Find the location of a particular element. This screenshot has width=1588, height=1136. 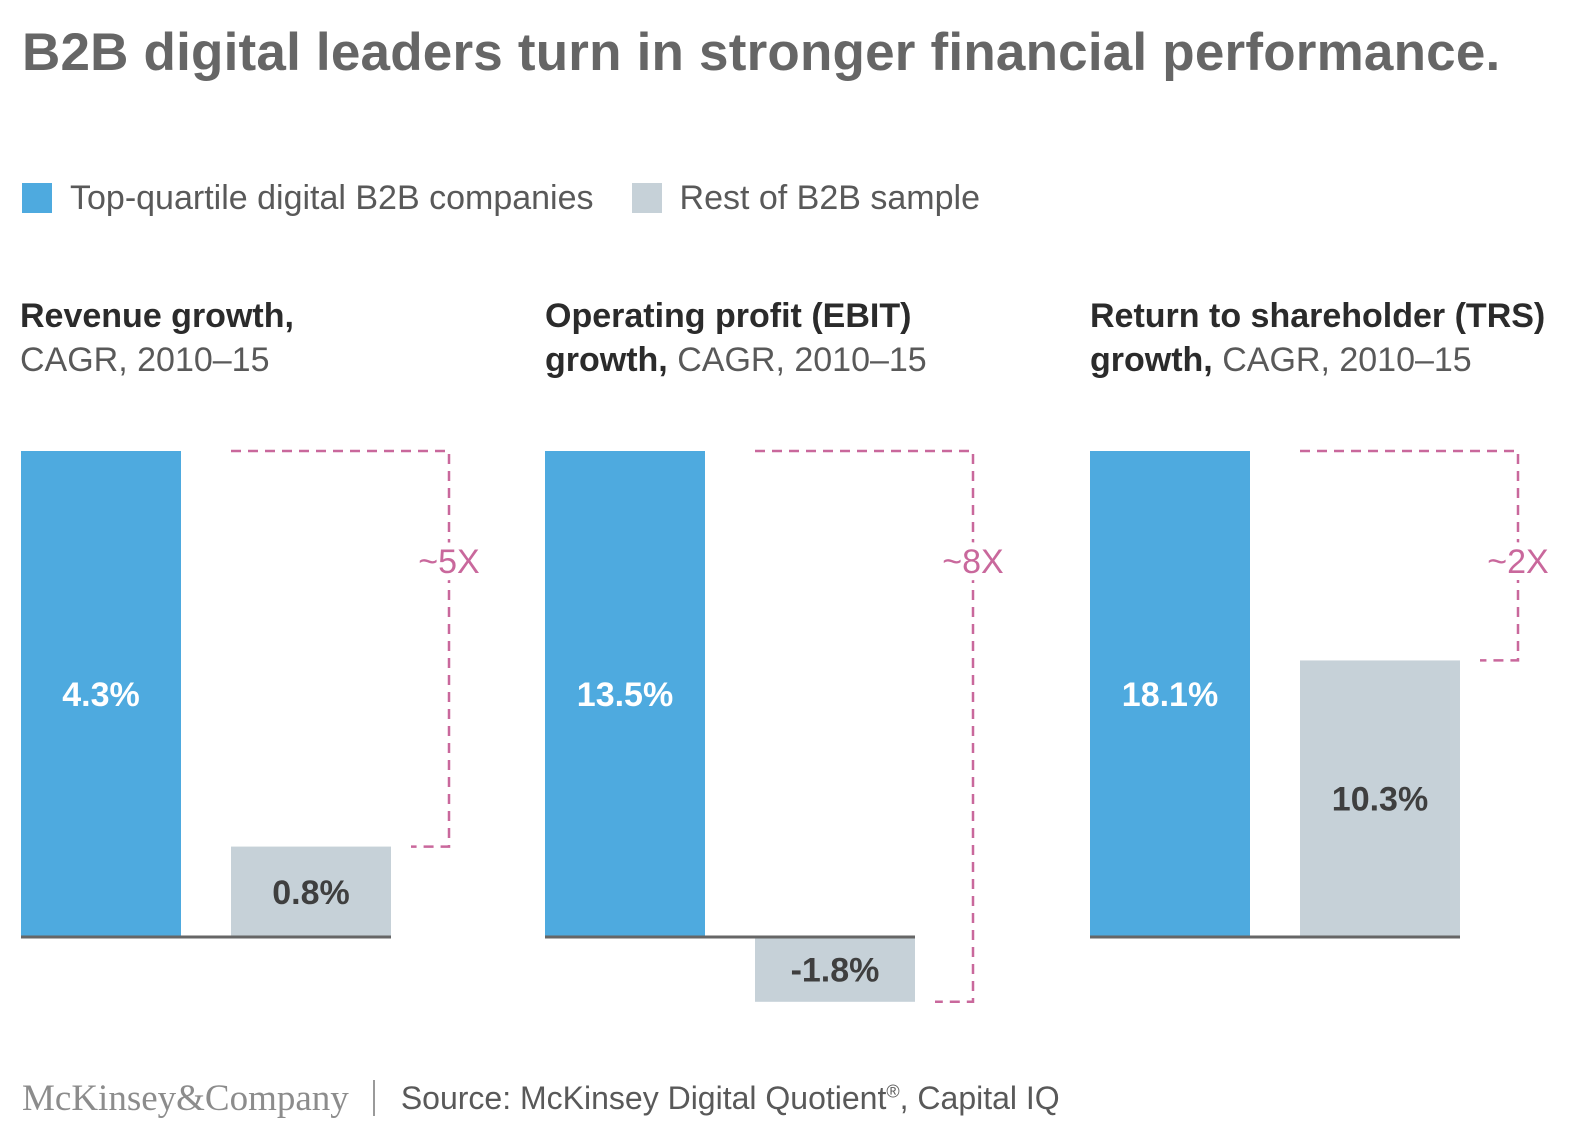

data-label: 18.1% is located at coordinates (1170, 695).